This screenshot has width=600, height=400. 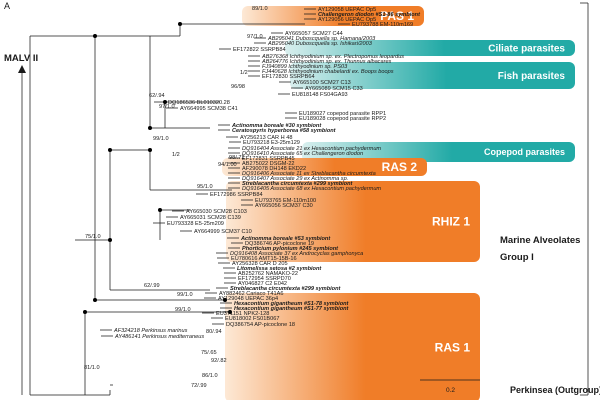 I want to click on taxon-label: AF324218 Perkinsus marinus, so click(x=150, y=331).